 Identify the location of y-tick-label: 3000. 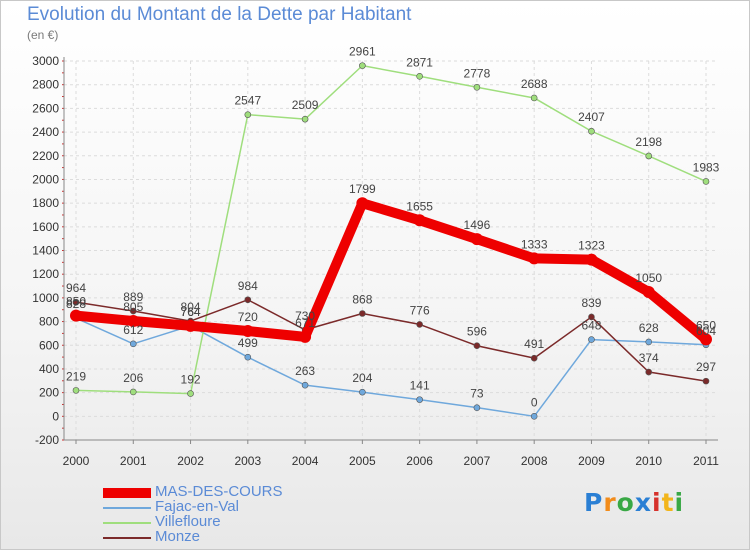
(45, 61).